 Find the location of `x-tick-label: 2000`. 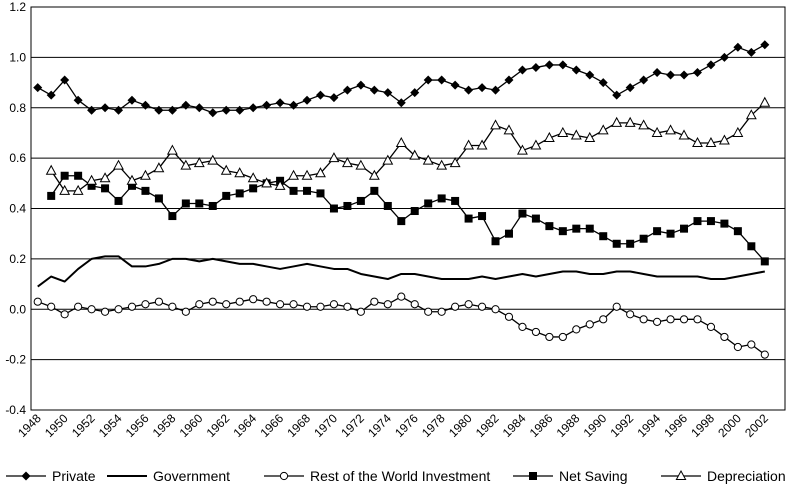

x-tick-label: 2000 is located at coordinates (729, 425).